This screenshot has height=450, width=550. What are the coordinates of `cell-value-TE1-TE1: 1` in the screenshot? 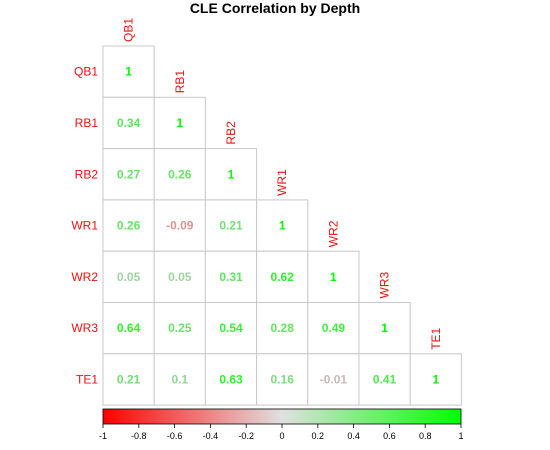 It's located at (435, 379).